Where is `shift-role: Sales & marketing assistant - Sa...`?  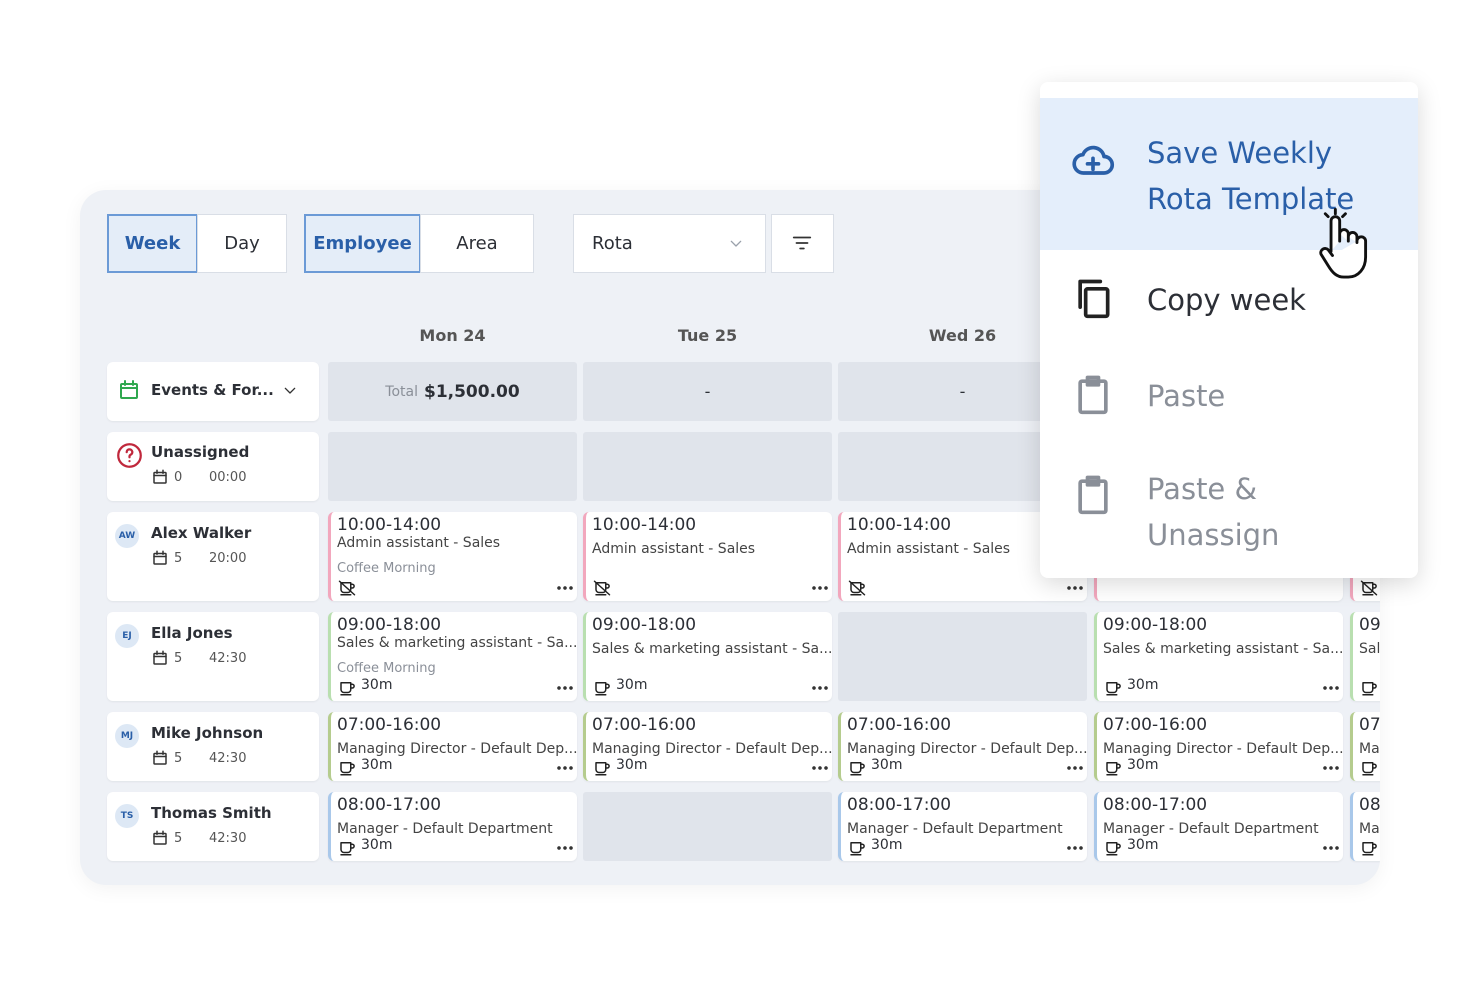 shift-role: Sales & marketing assistant - Sa... is located at coordinates (457, 643).